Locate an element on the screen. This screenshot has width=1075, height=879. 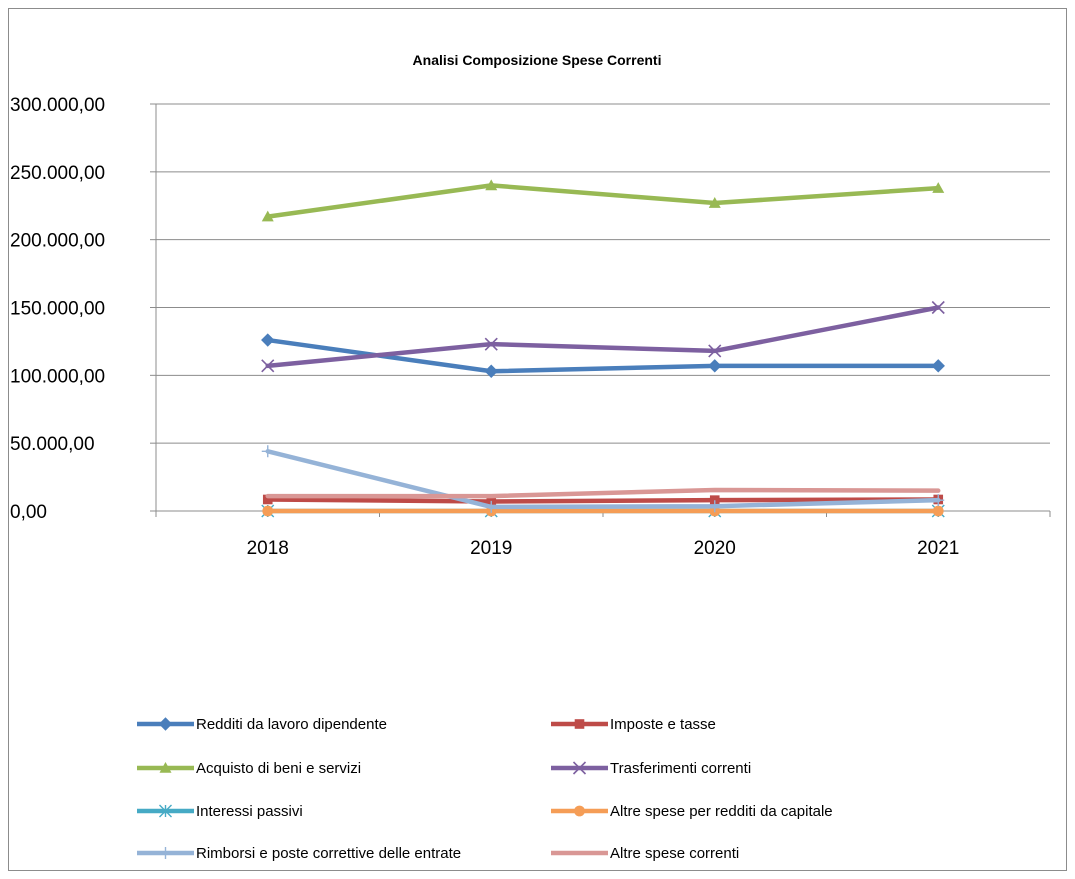
x-tick-label: 2019 is located at coordinates (491, 548).